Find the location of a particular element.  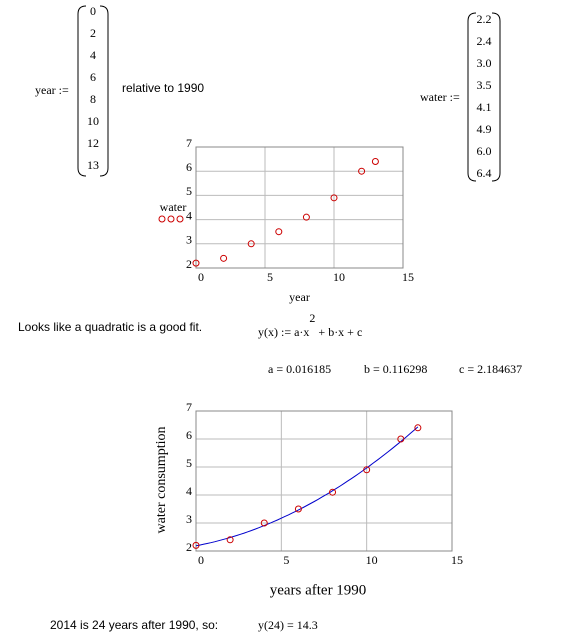

fit-b: b = 0.116298 is located at coordinates (395, 369).